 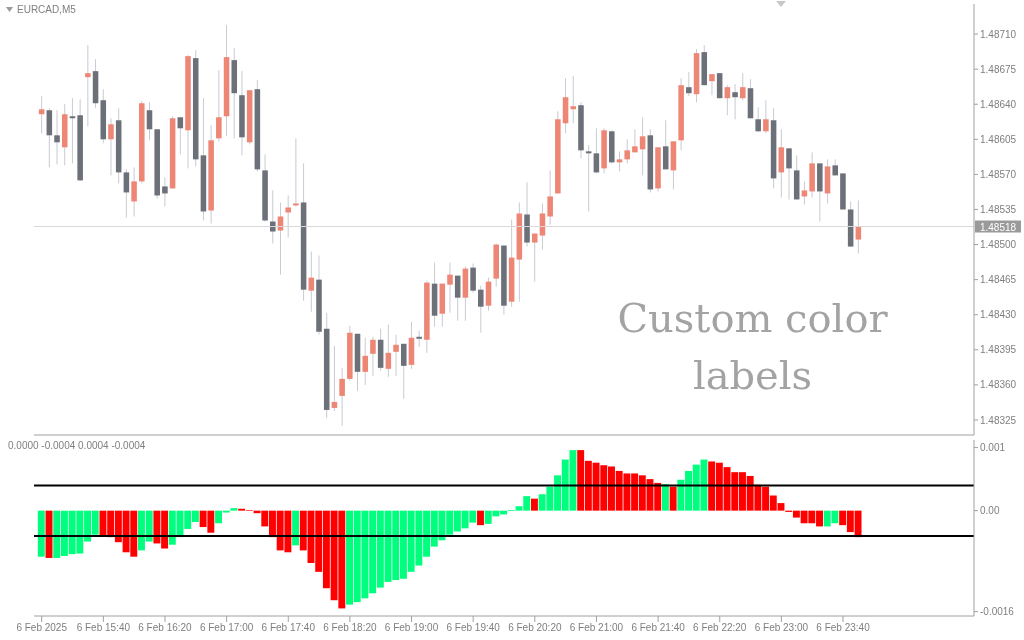 What do you see at coordinates (535, 628) in the screenshot?
I see `x-tick-label: 6 Feb 20:20` at bounding box center [535, 628].